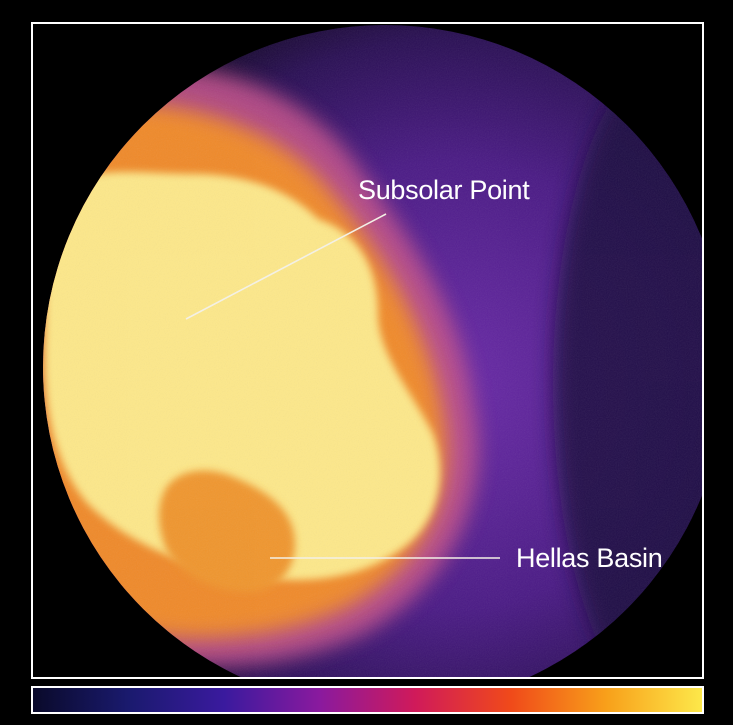 Image resolution: width=733 pixels, height=725 pixels. Describe the element at coordinates (444, 190) in the screenshot. I see `subsolar-point-label: Subsolar Point` at that location.